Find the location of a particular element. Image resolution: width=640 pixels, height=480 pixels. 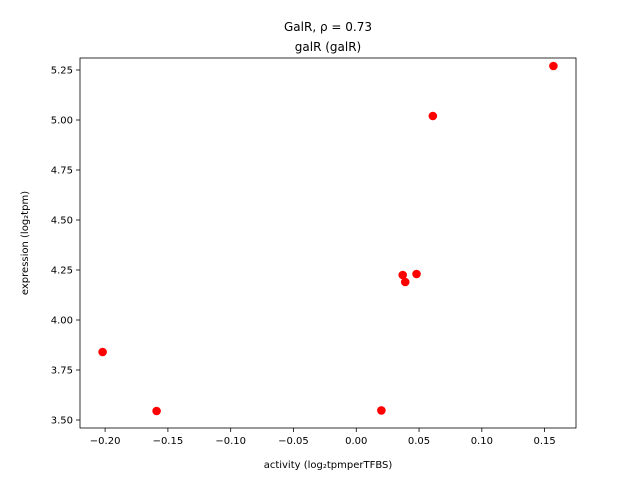

y-tick-label: 3.50 is located at coordinates (62, 421).